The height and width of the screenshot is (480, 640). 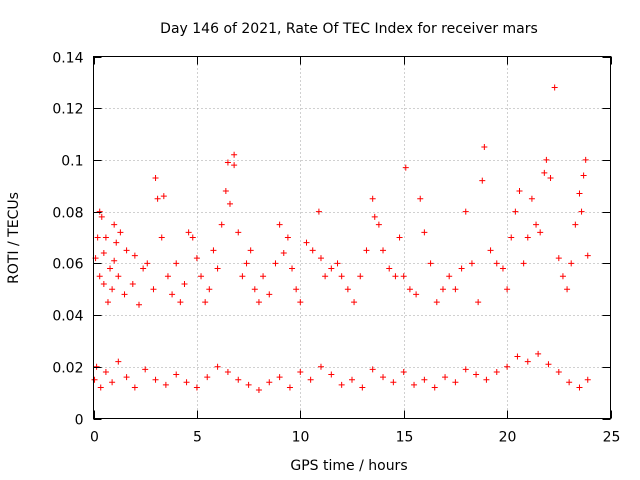 What do you see at coordinates (612, 438) in the screenshot?
I see `x-tick-label: 25` at bounding box center [612, 438].